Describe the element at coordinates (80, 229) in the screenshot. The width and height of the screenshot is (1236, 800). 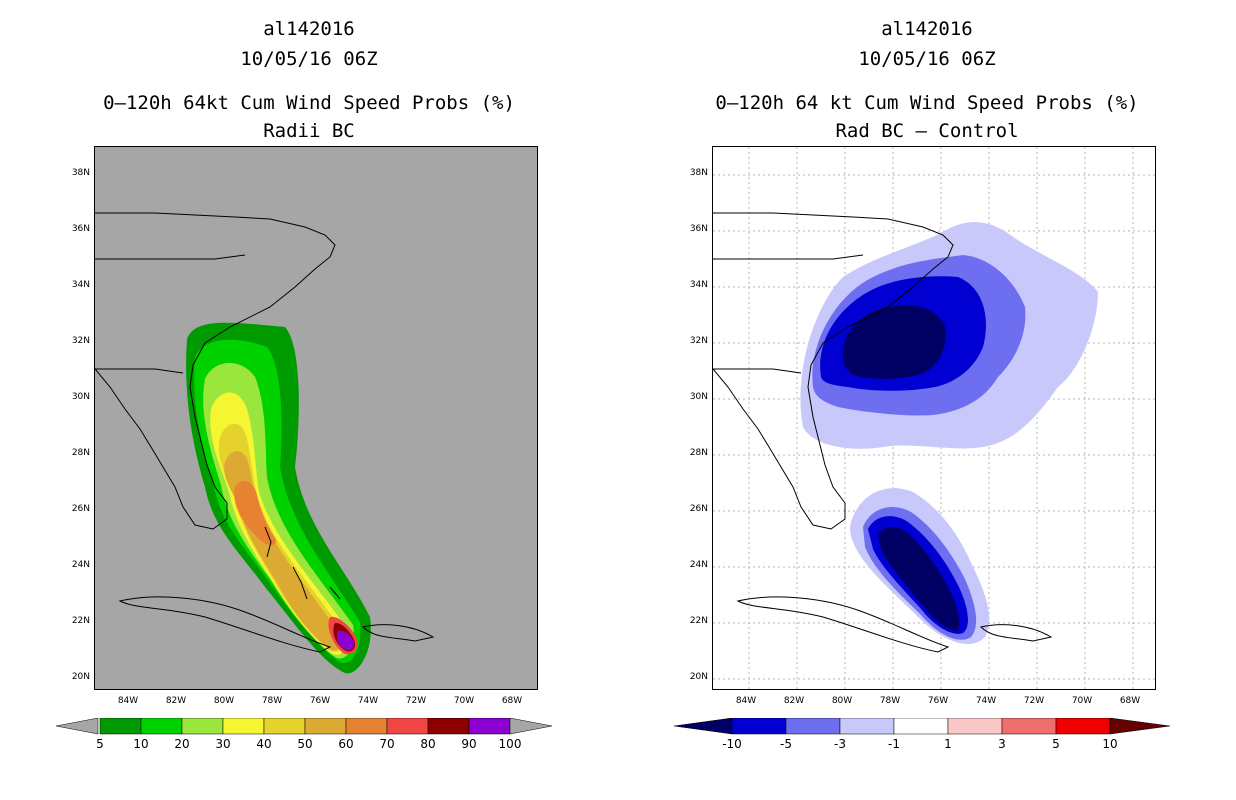
I see `left-lat-label: 36N` at that location.